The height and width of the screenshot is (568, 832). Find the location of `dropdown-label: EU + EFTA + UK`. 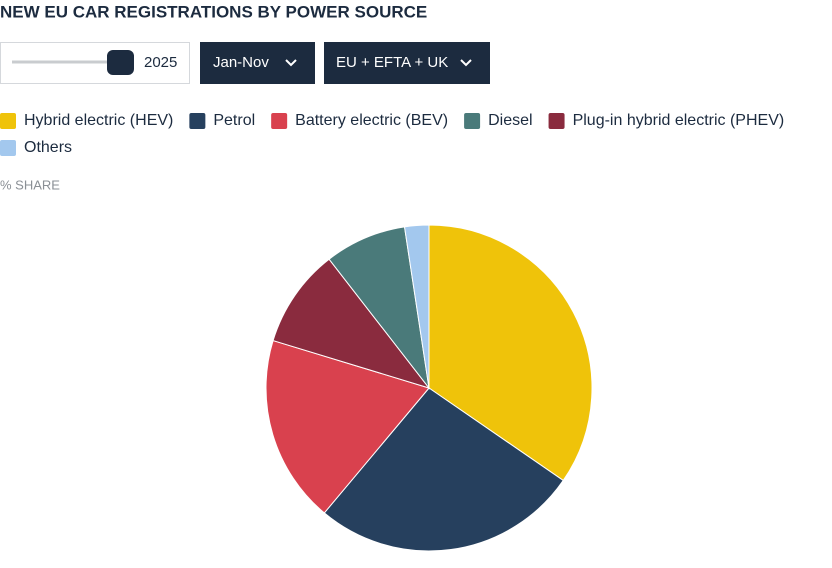

dropdown-label: EU + EFTA + UK is located at coordinates (392, 62).